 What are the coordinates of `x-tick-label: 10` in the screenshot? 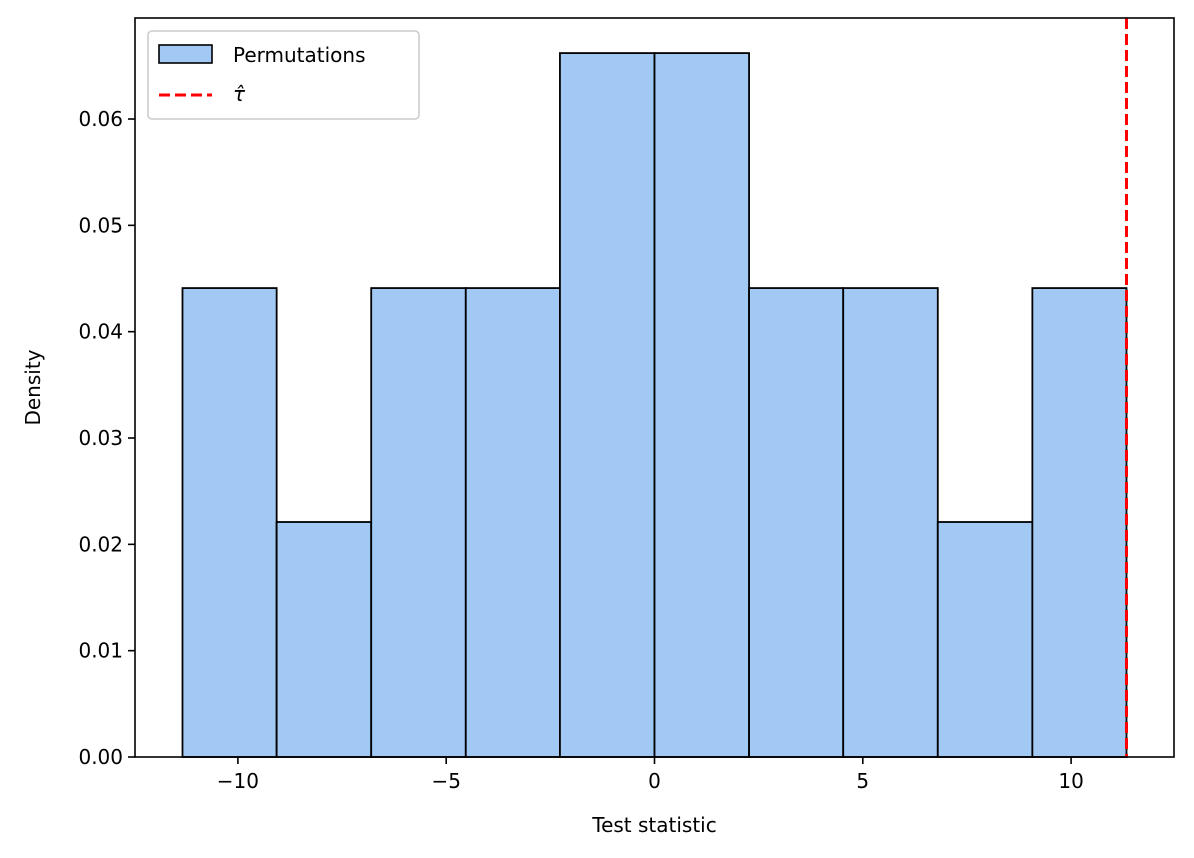 It's located at (1070, 781).